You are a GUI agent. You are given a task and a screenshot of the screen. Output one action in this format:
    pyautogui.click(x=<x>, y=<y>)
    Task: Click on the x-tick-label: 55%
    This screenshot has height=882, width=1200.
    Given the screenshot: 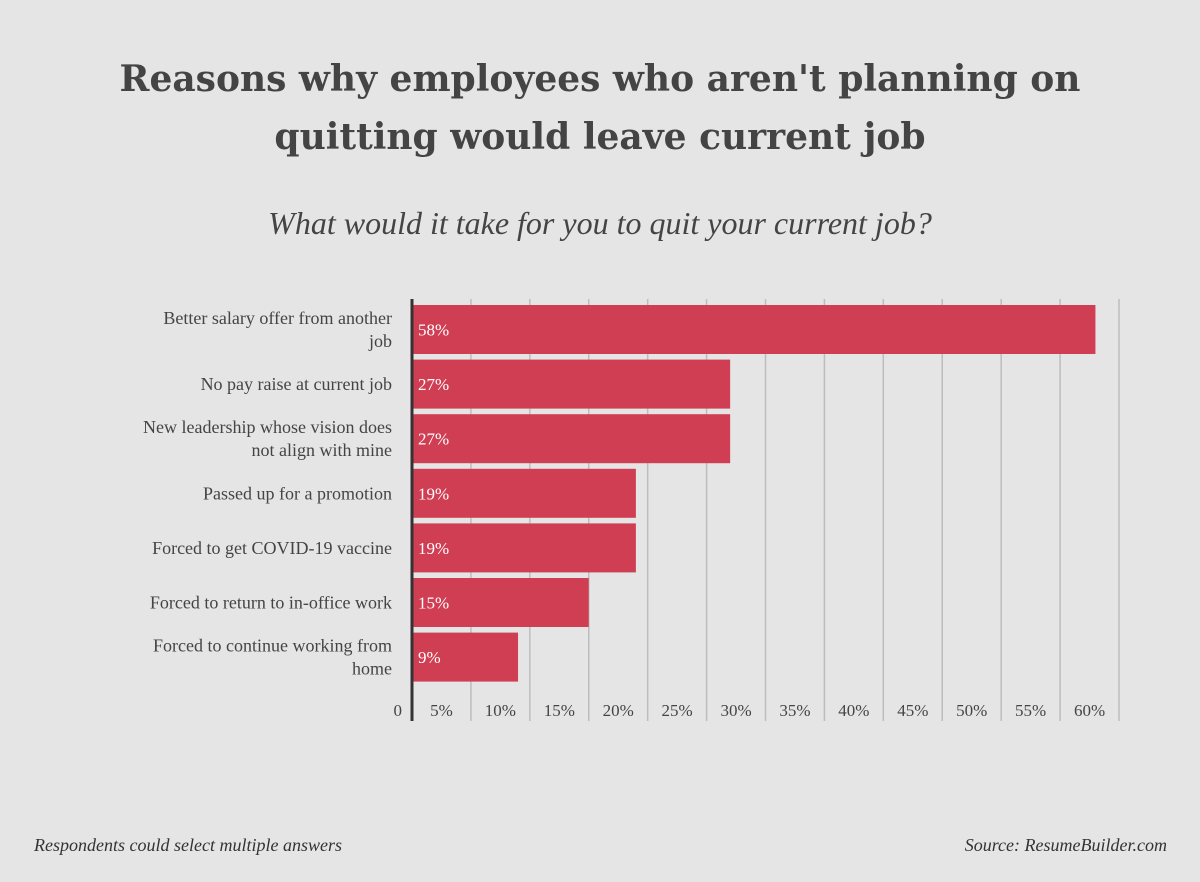 What is the action you would take?
    pyautogui.click(x=1030, y=710)
    